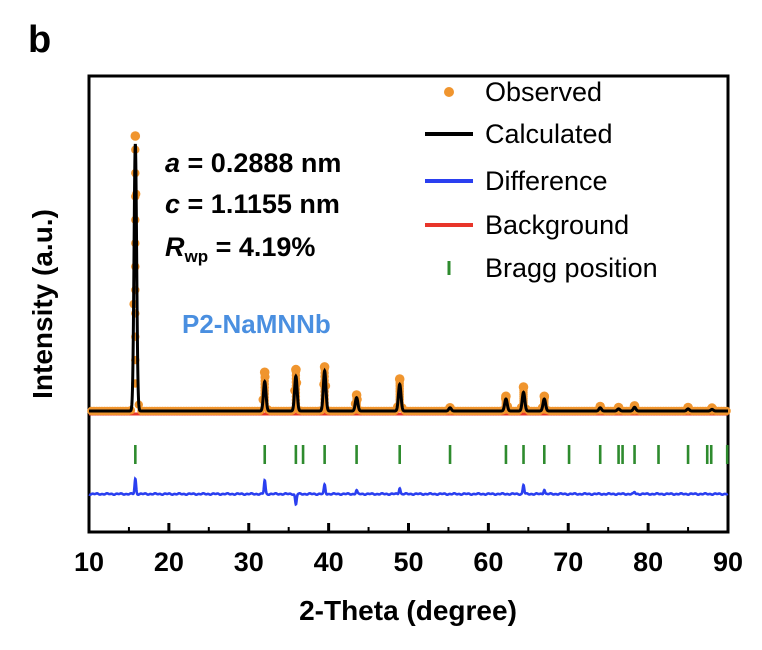 The image size is (762, 650). I want to click on lattice-c-symbol: c, so click(172, 204).